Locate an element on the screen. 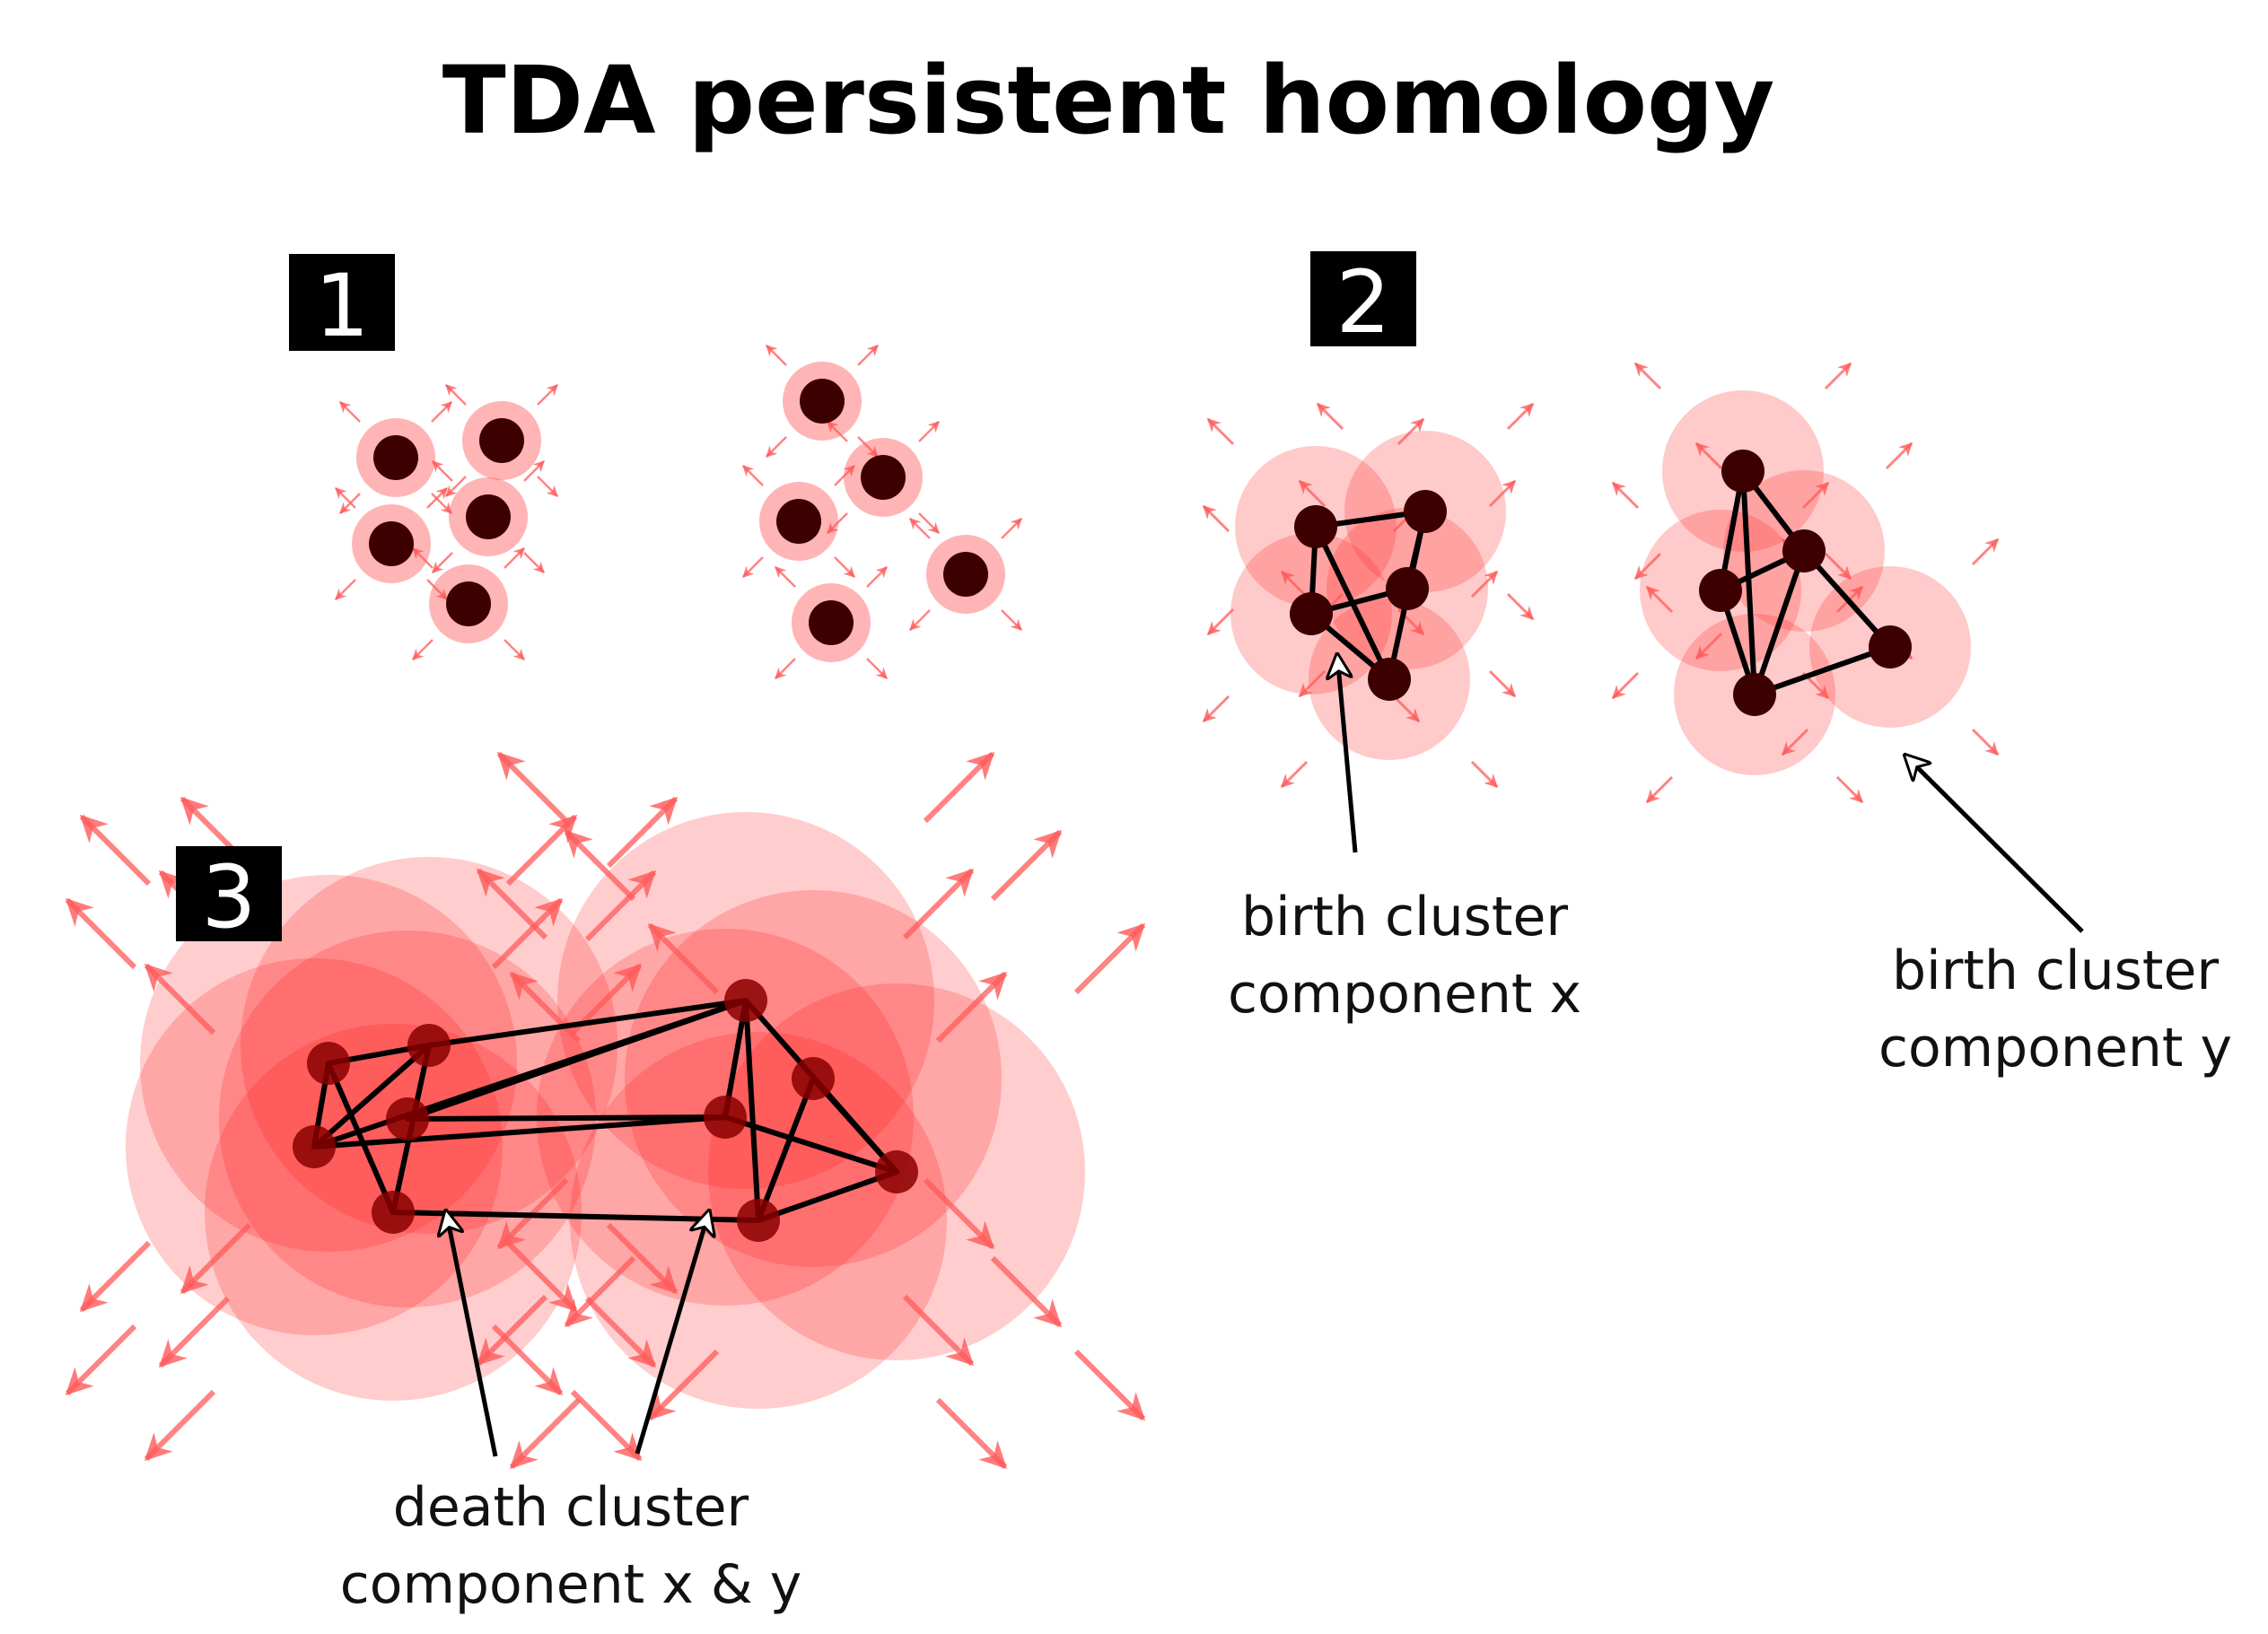  caption-death-line-2: component x & y is located at coordinates (570, 1584).